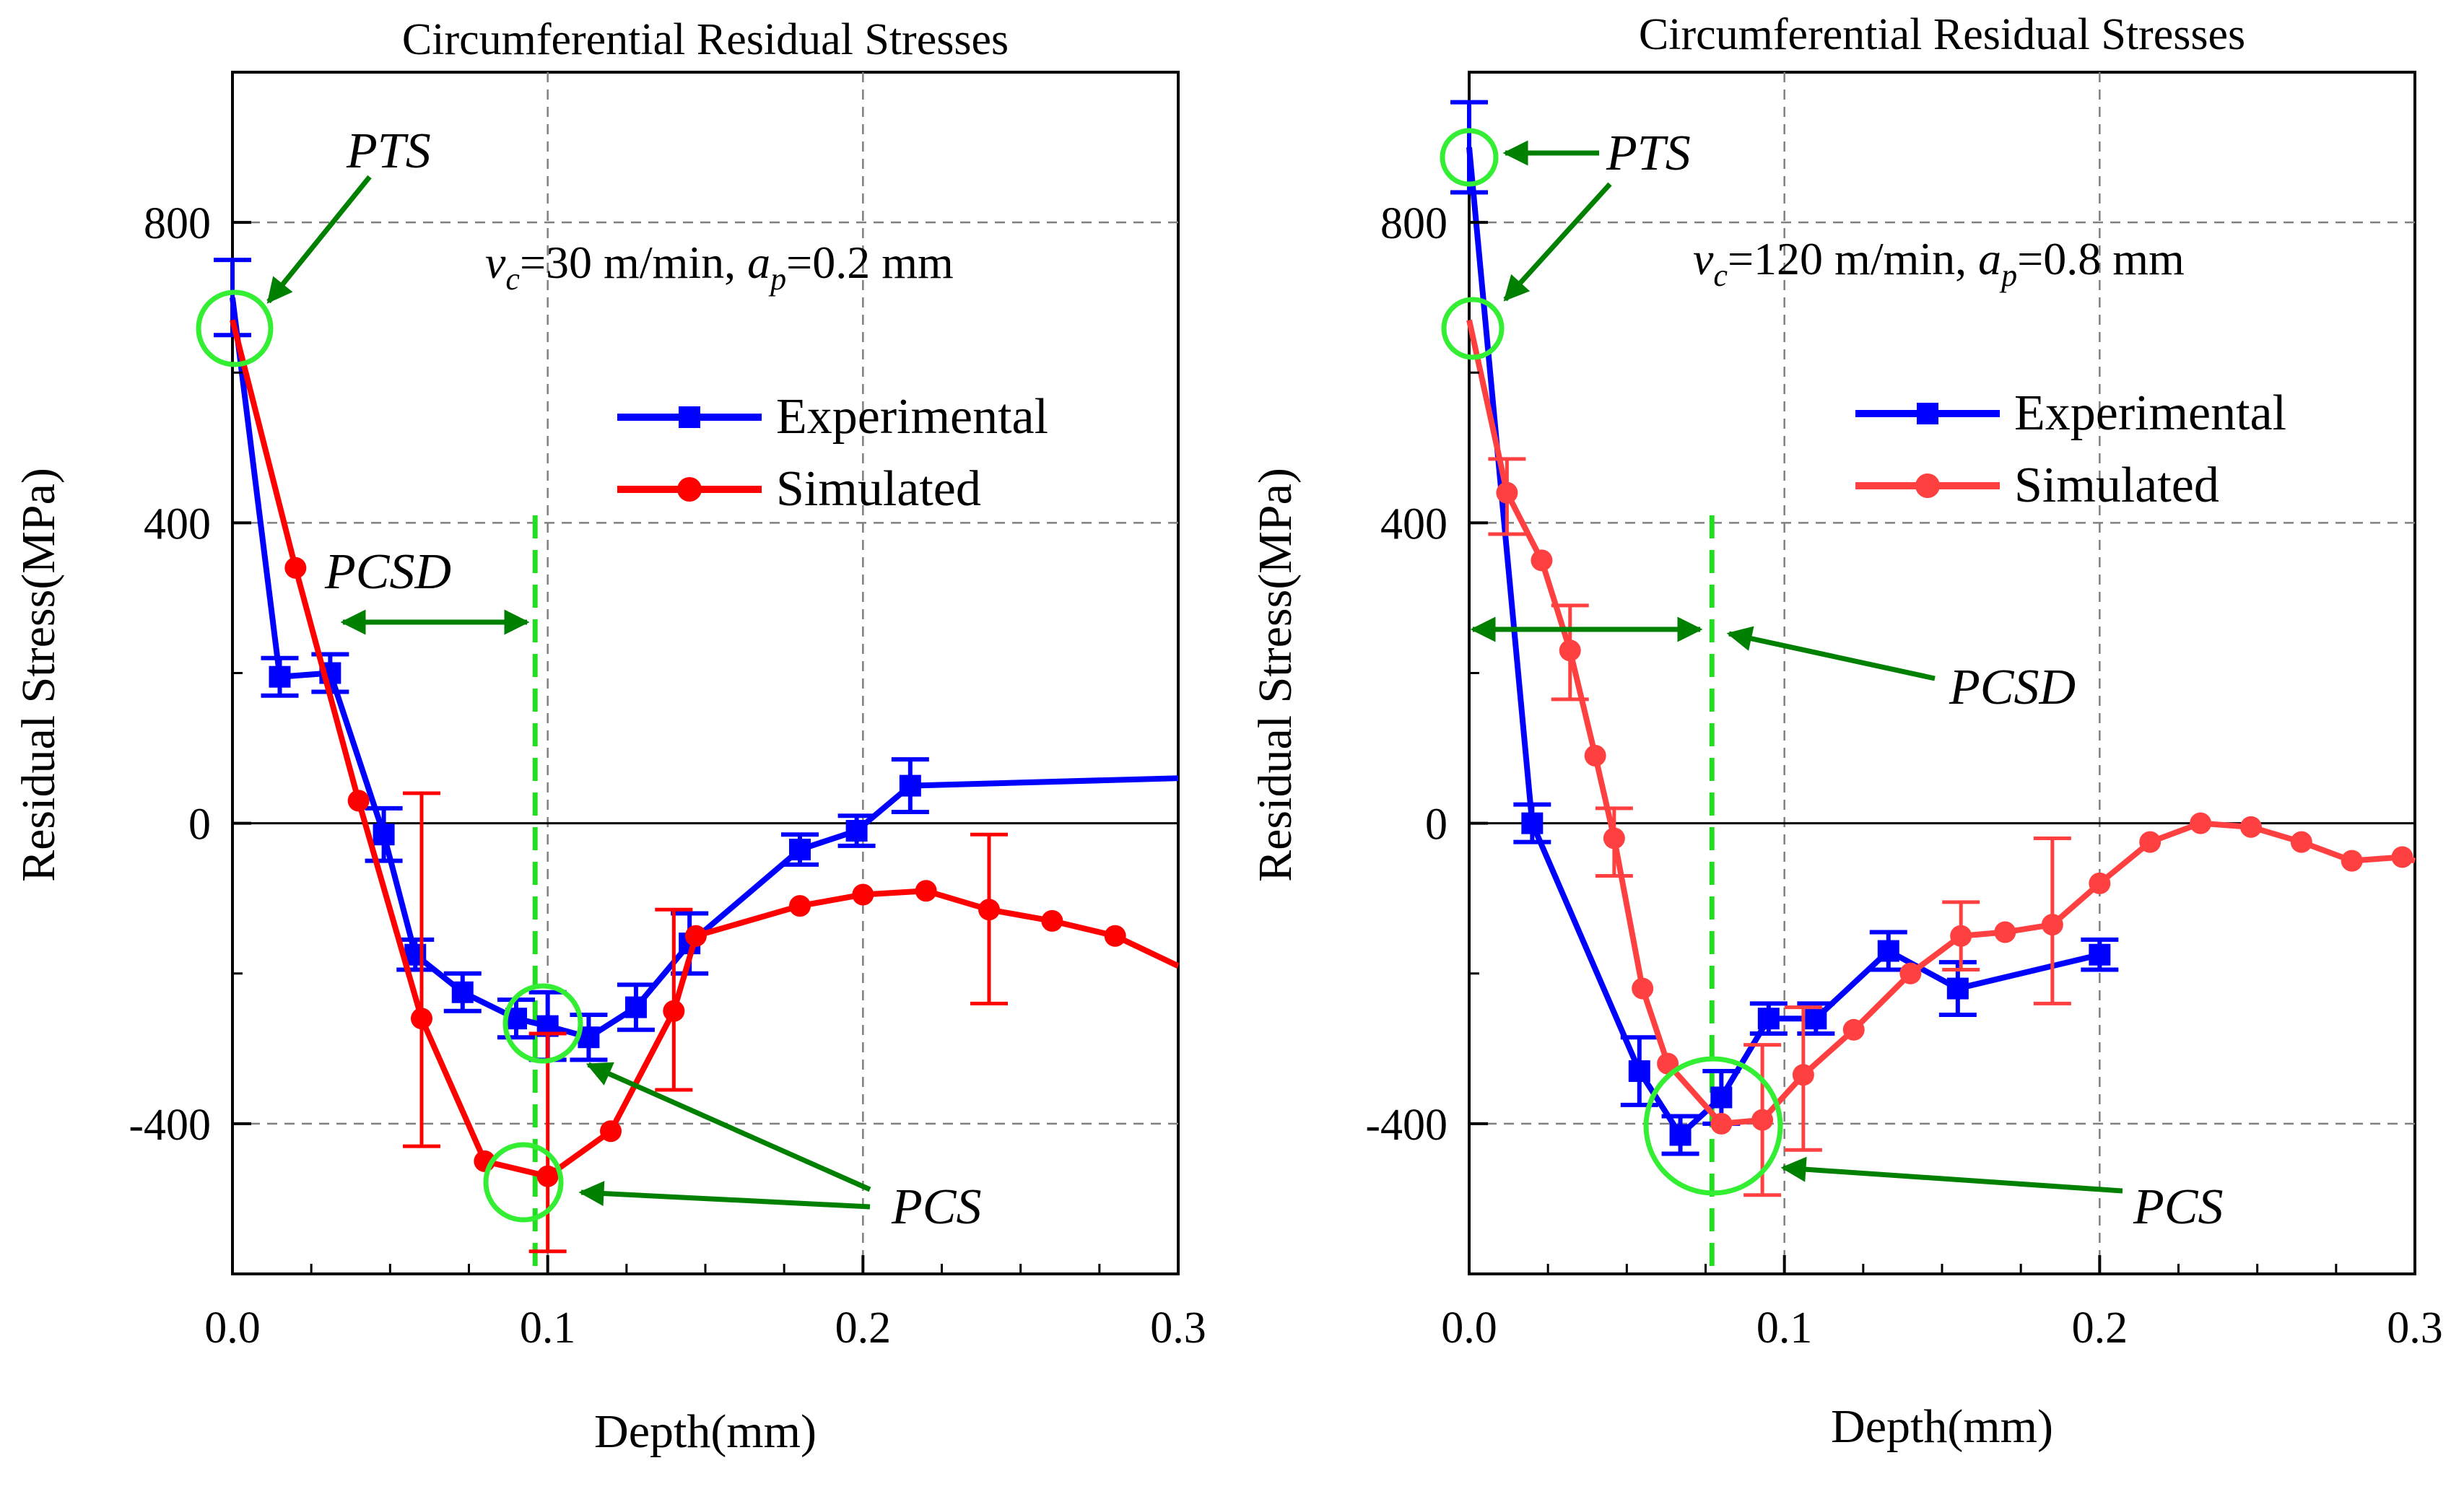 This screenshot has width=2464, height=1489. What do you see at coordinates (777, 279) in the screenshot?
I see `cond-a-sub: p` at bounding box center [777, 279].